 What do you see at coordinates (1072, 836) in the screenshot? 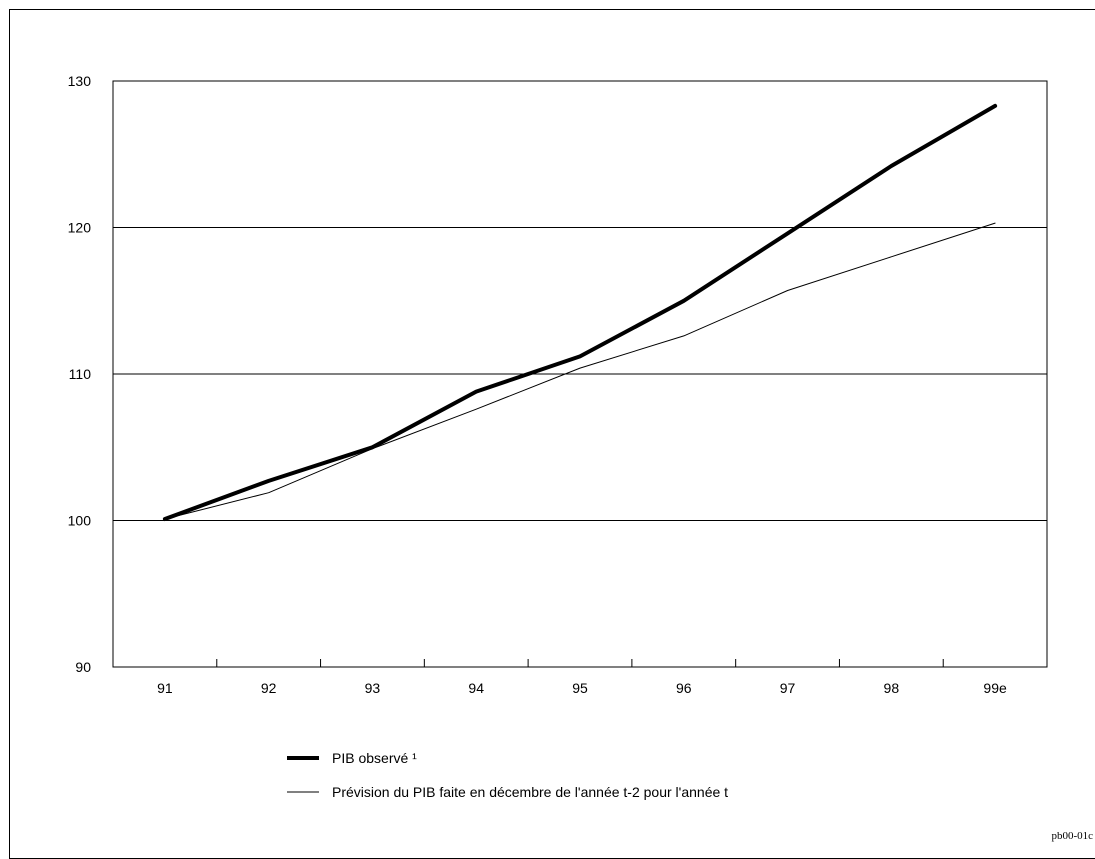
I see `source-code: pb00-01c` at bounding box center [1072, 836].